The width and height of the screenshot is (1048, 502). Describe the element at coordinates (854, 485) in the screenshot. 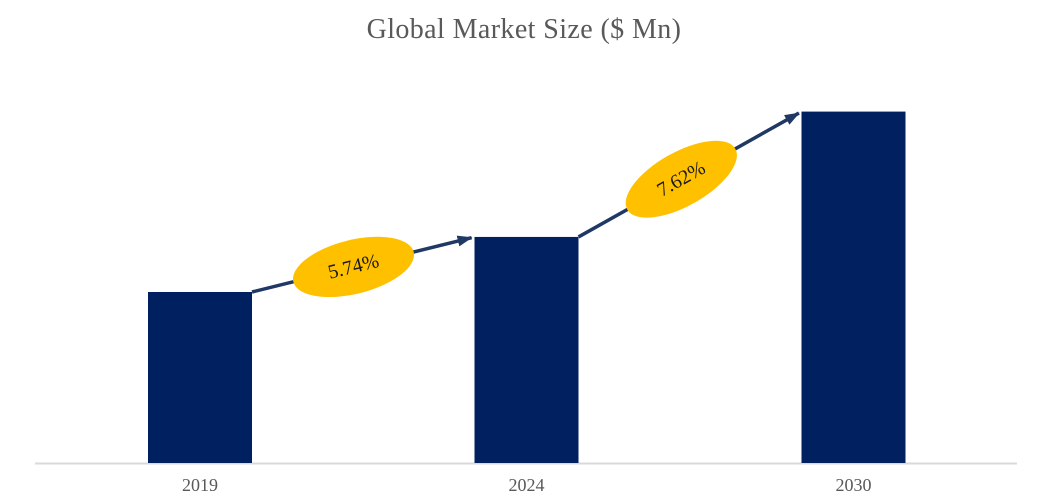

I see `x-axis-label-2030: 2030` at that location.